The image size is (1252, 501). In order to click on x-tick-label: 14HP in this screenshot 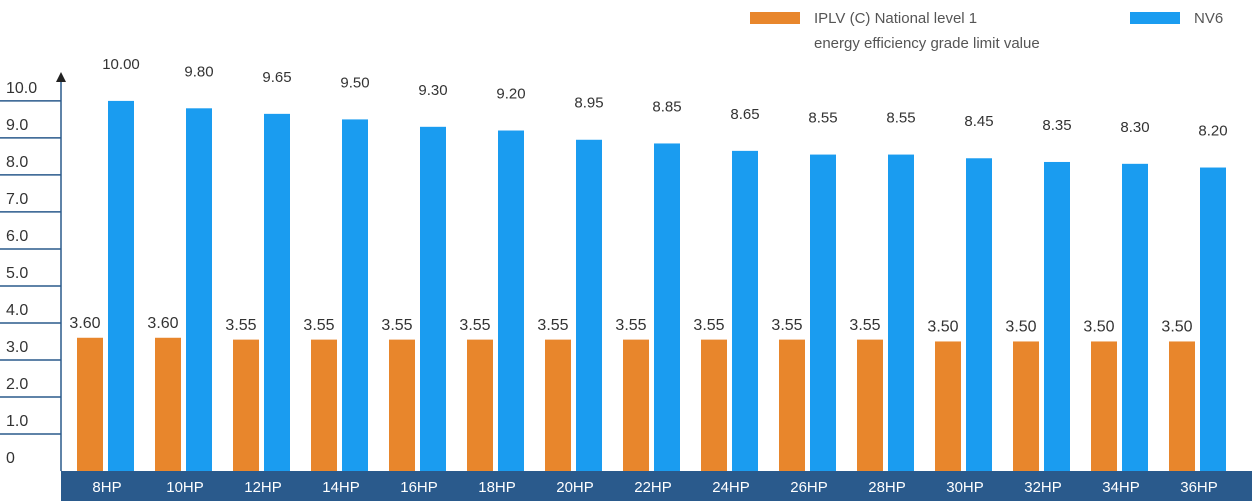, I will do `click(341, 487)`.